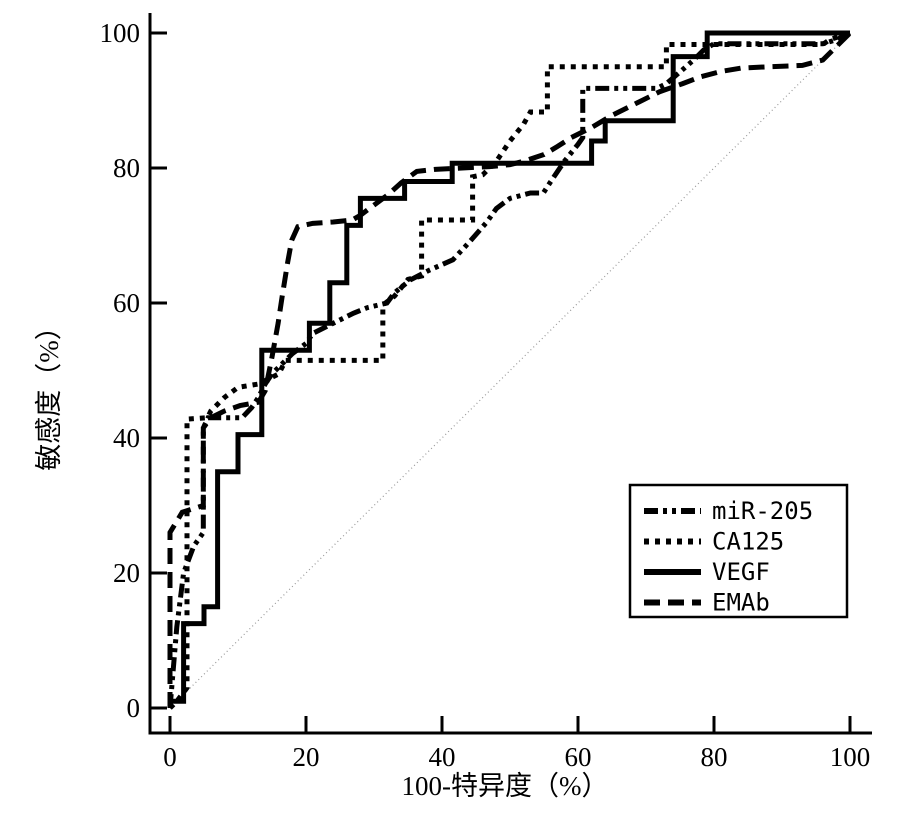  I want to click on legend-frame, so click(738, 551).